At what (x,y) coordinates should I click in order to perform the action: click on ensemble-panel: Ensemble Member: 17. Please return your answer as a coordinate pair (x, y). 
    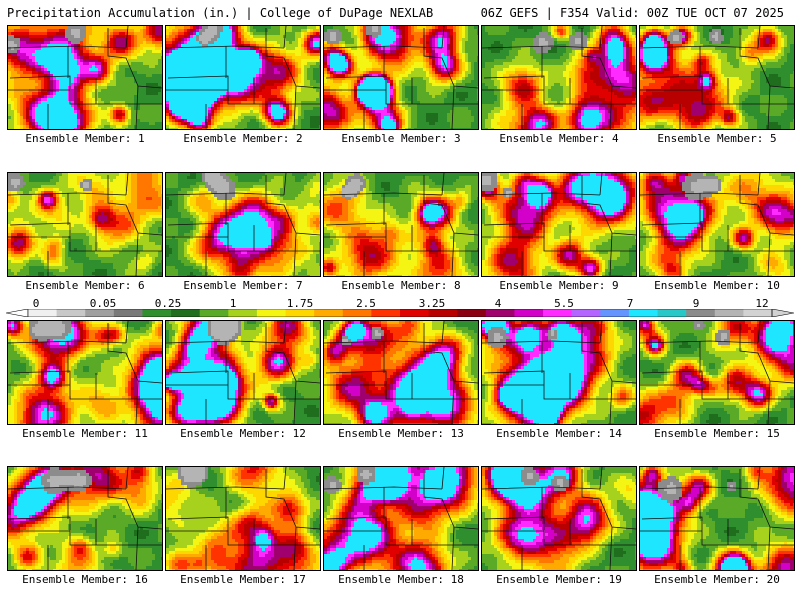
    Looking at the image, I should click on (243, 526).